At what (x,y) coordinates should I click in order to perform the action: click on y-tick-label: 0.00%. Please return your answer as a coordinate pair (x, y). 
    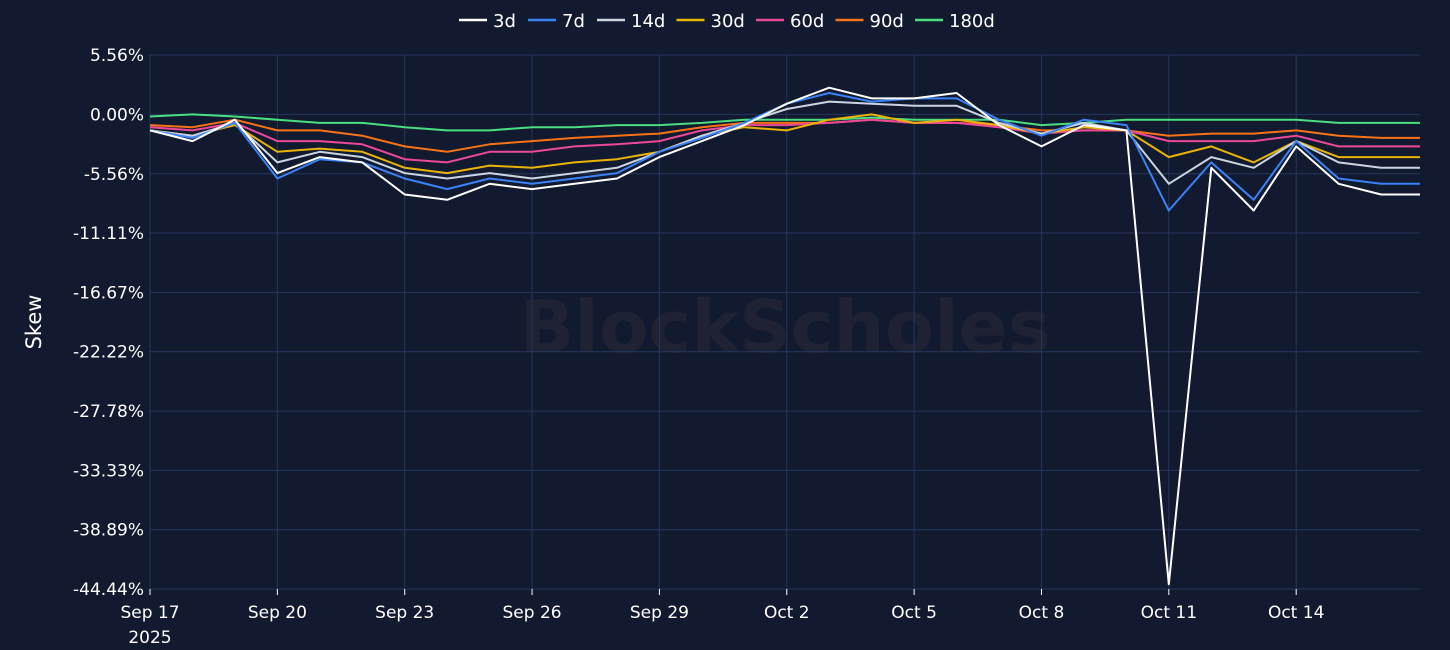
    Looking at the image, I should click on (117, 115).